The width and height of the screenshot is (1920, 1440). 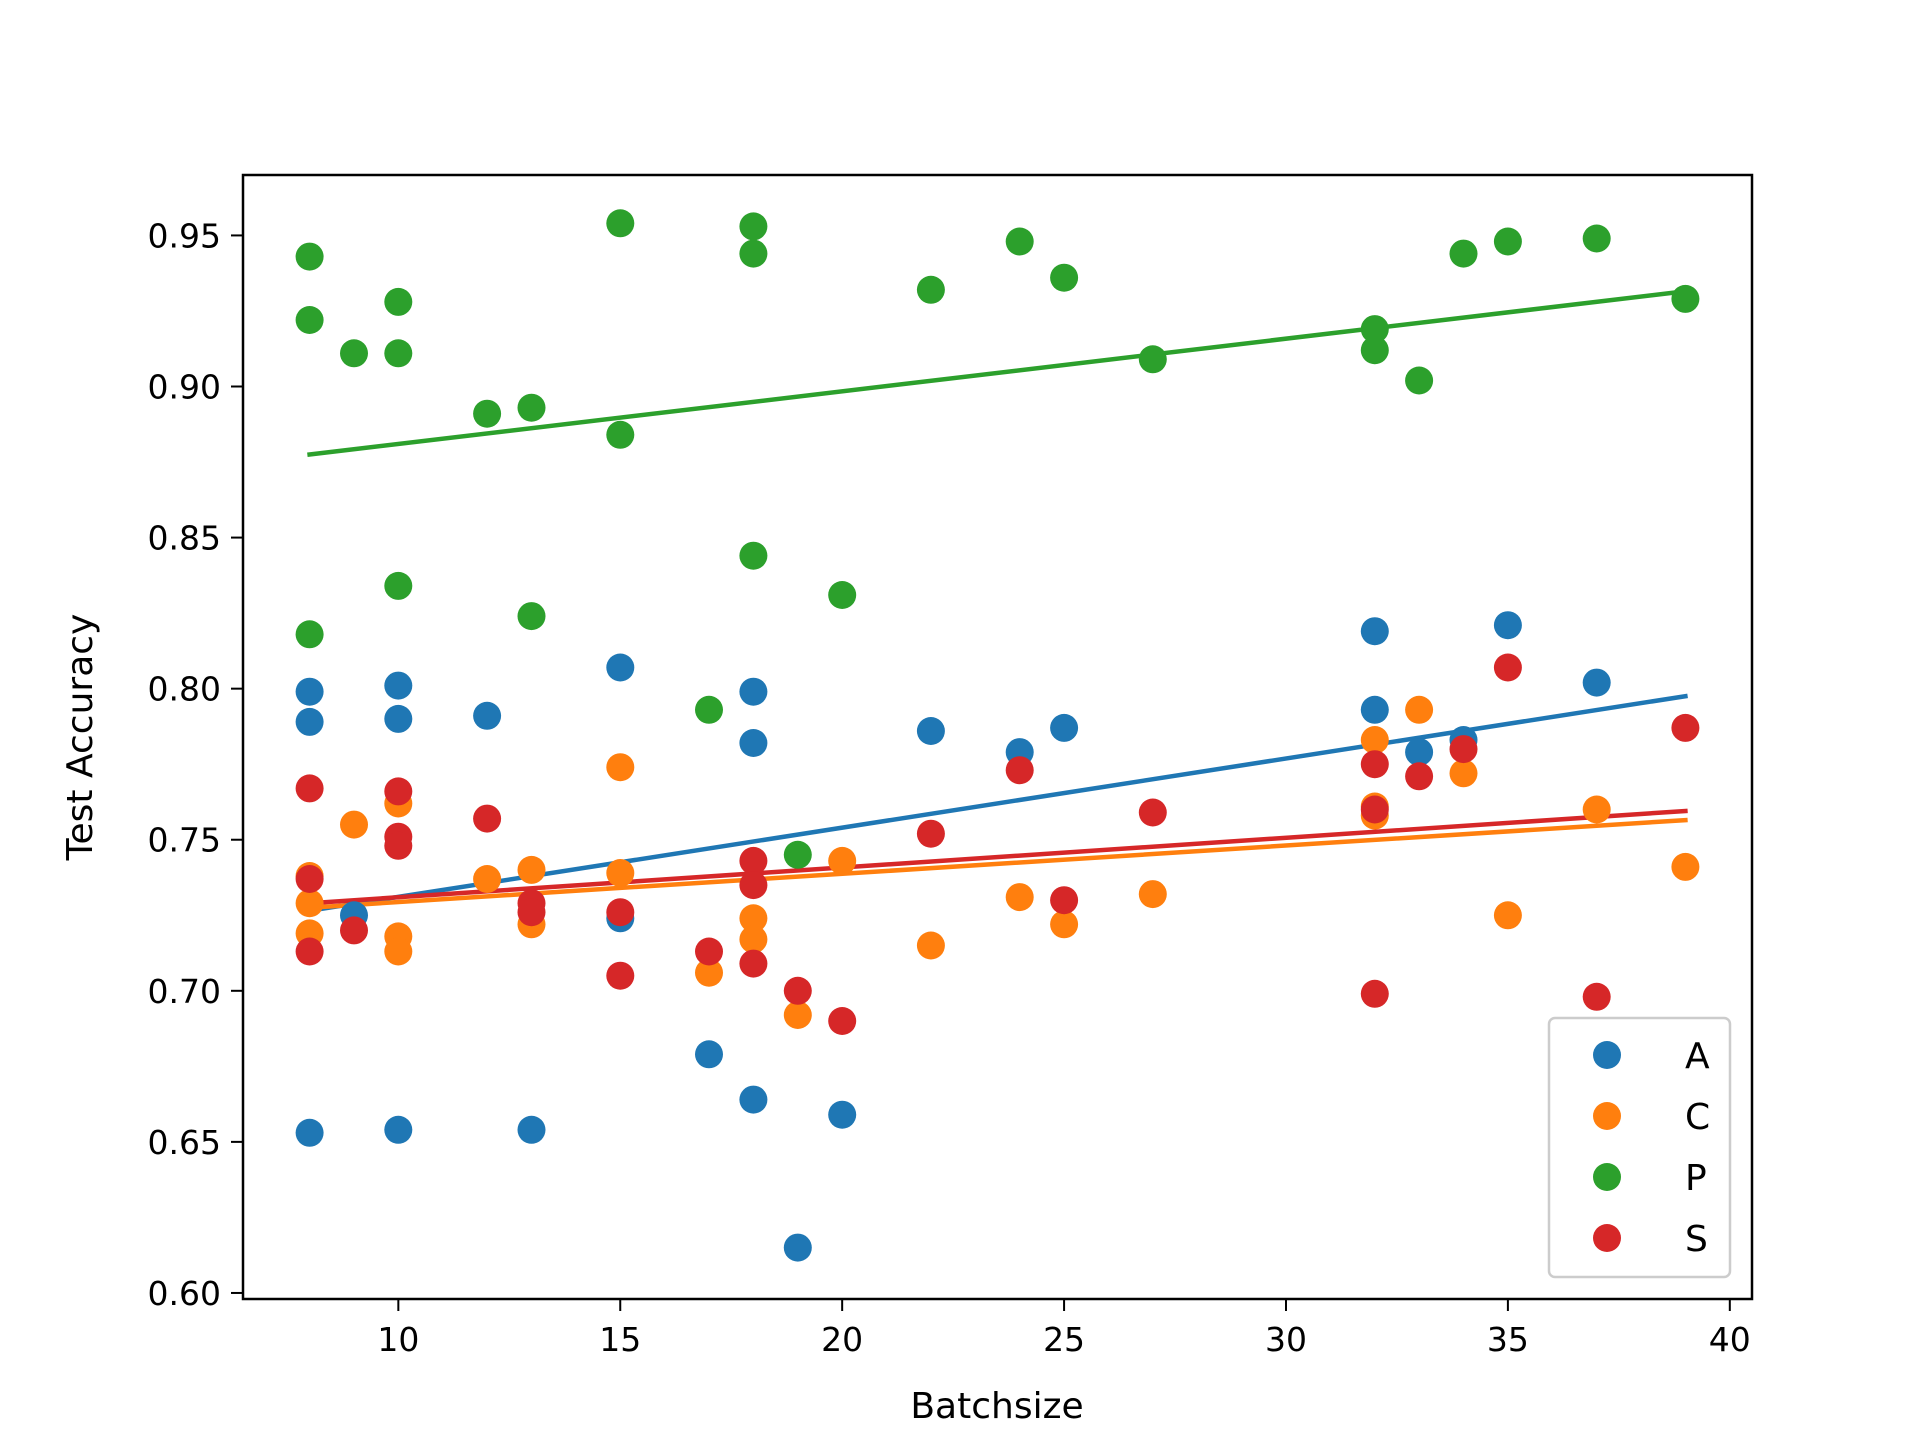 I want to click on legend-label-p: P, so click(x=1696, y=1178).